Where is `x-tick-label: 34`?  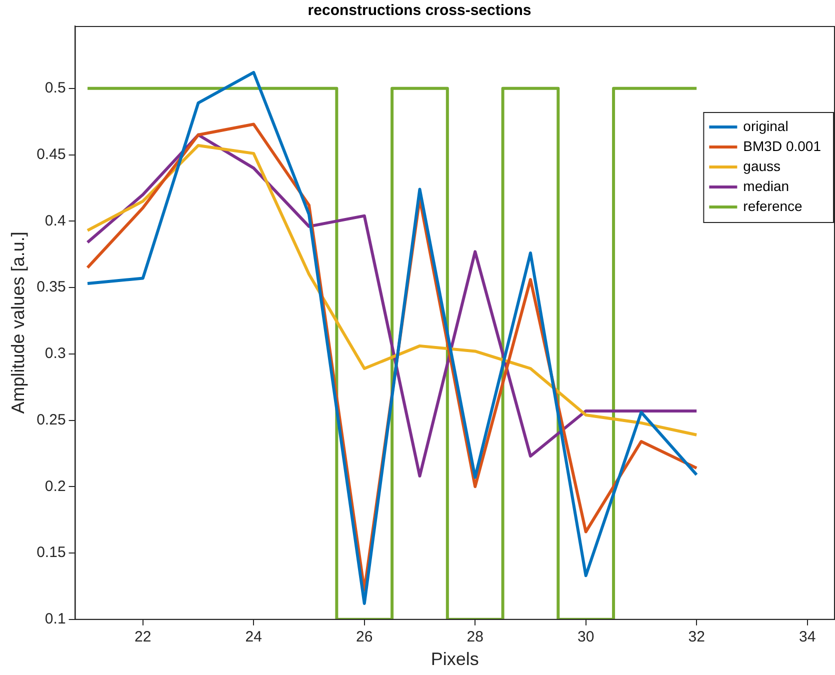
x-tick-label: 34 is located at coordinates (807, 637).